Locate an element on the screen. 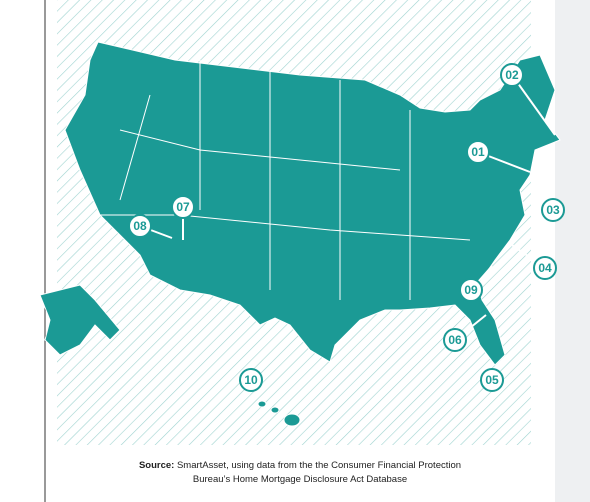  marker-label: 07 is located at coordinates (183, 207).